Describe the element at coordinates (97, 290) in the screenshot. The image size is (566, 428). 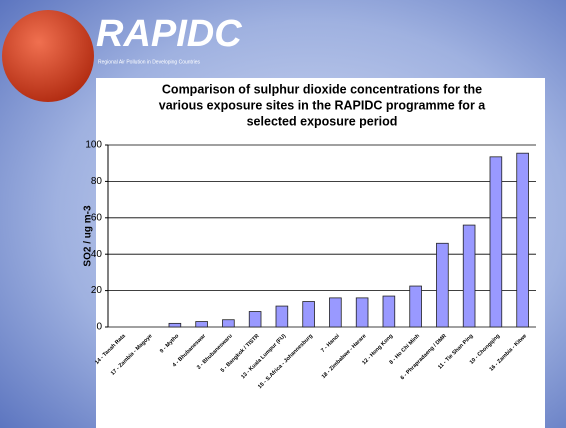
I see `y-tick-label: 20` at that location.